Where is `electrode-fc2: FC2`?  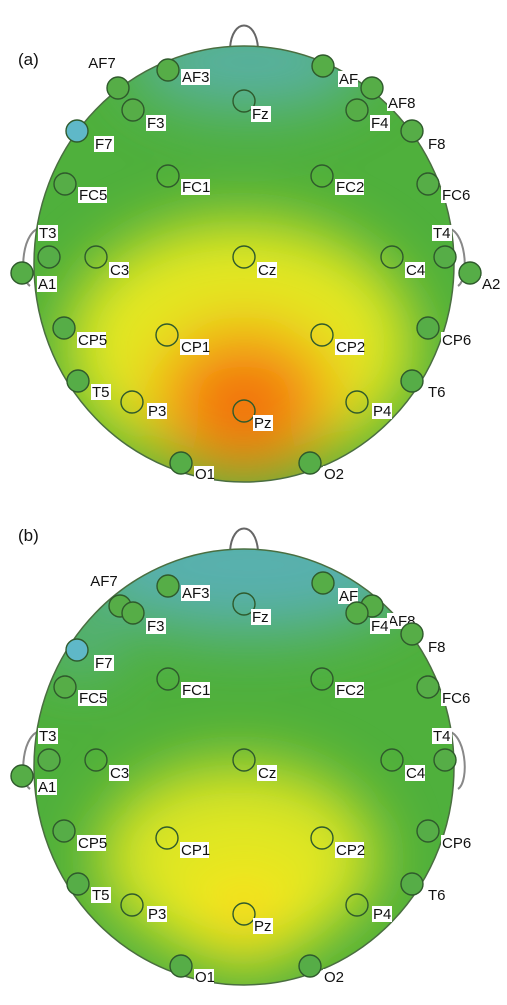
electrode-fc2: FC2 is located at coordinates (337, 180).